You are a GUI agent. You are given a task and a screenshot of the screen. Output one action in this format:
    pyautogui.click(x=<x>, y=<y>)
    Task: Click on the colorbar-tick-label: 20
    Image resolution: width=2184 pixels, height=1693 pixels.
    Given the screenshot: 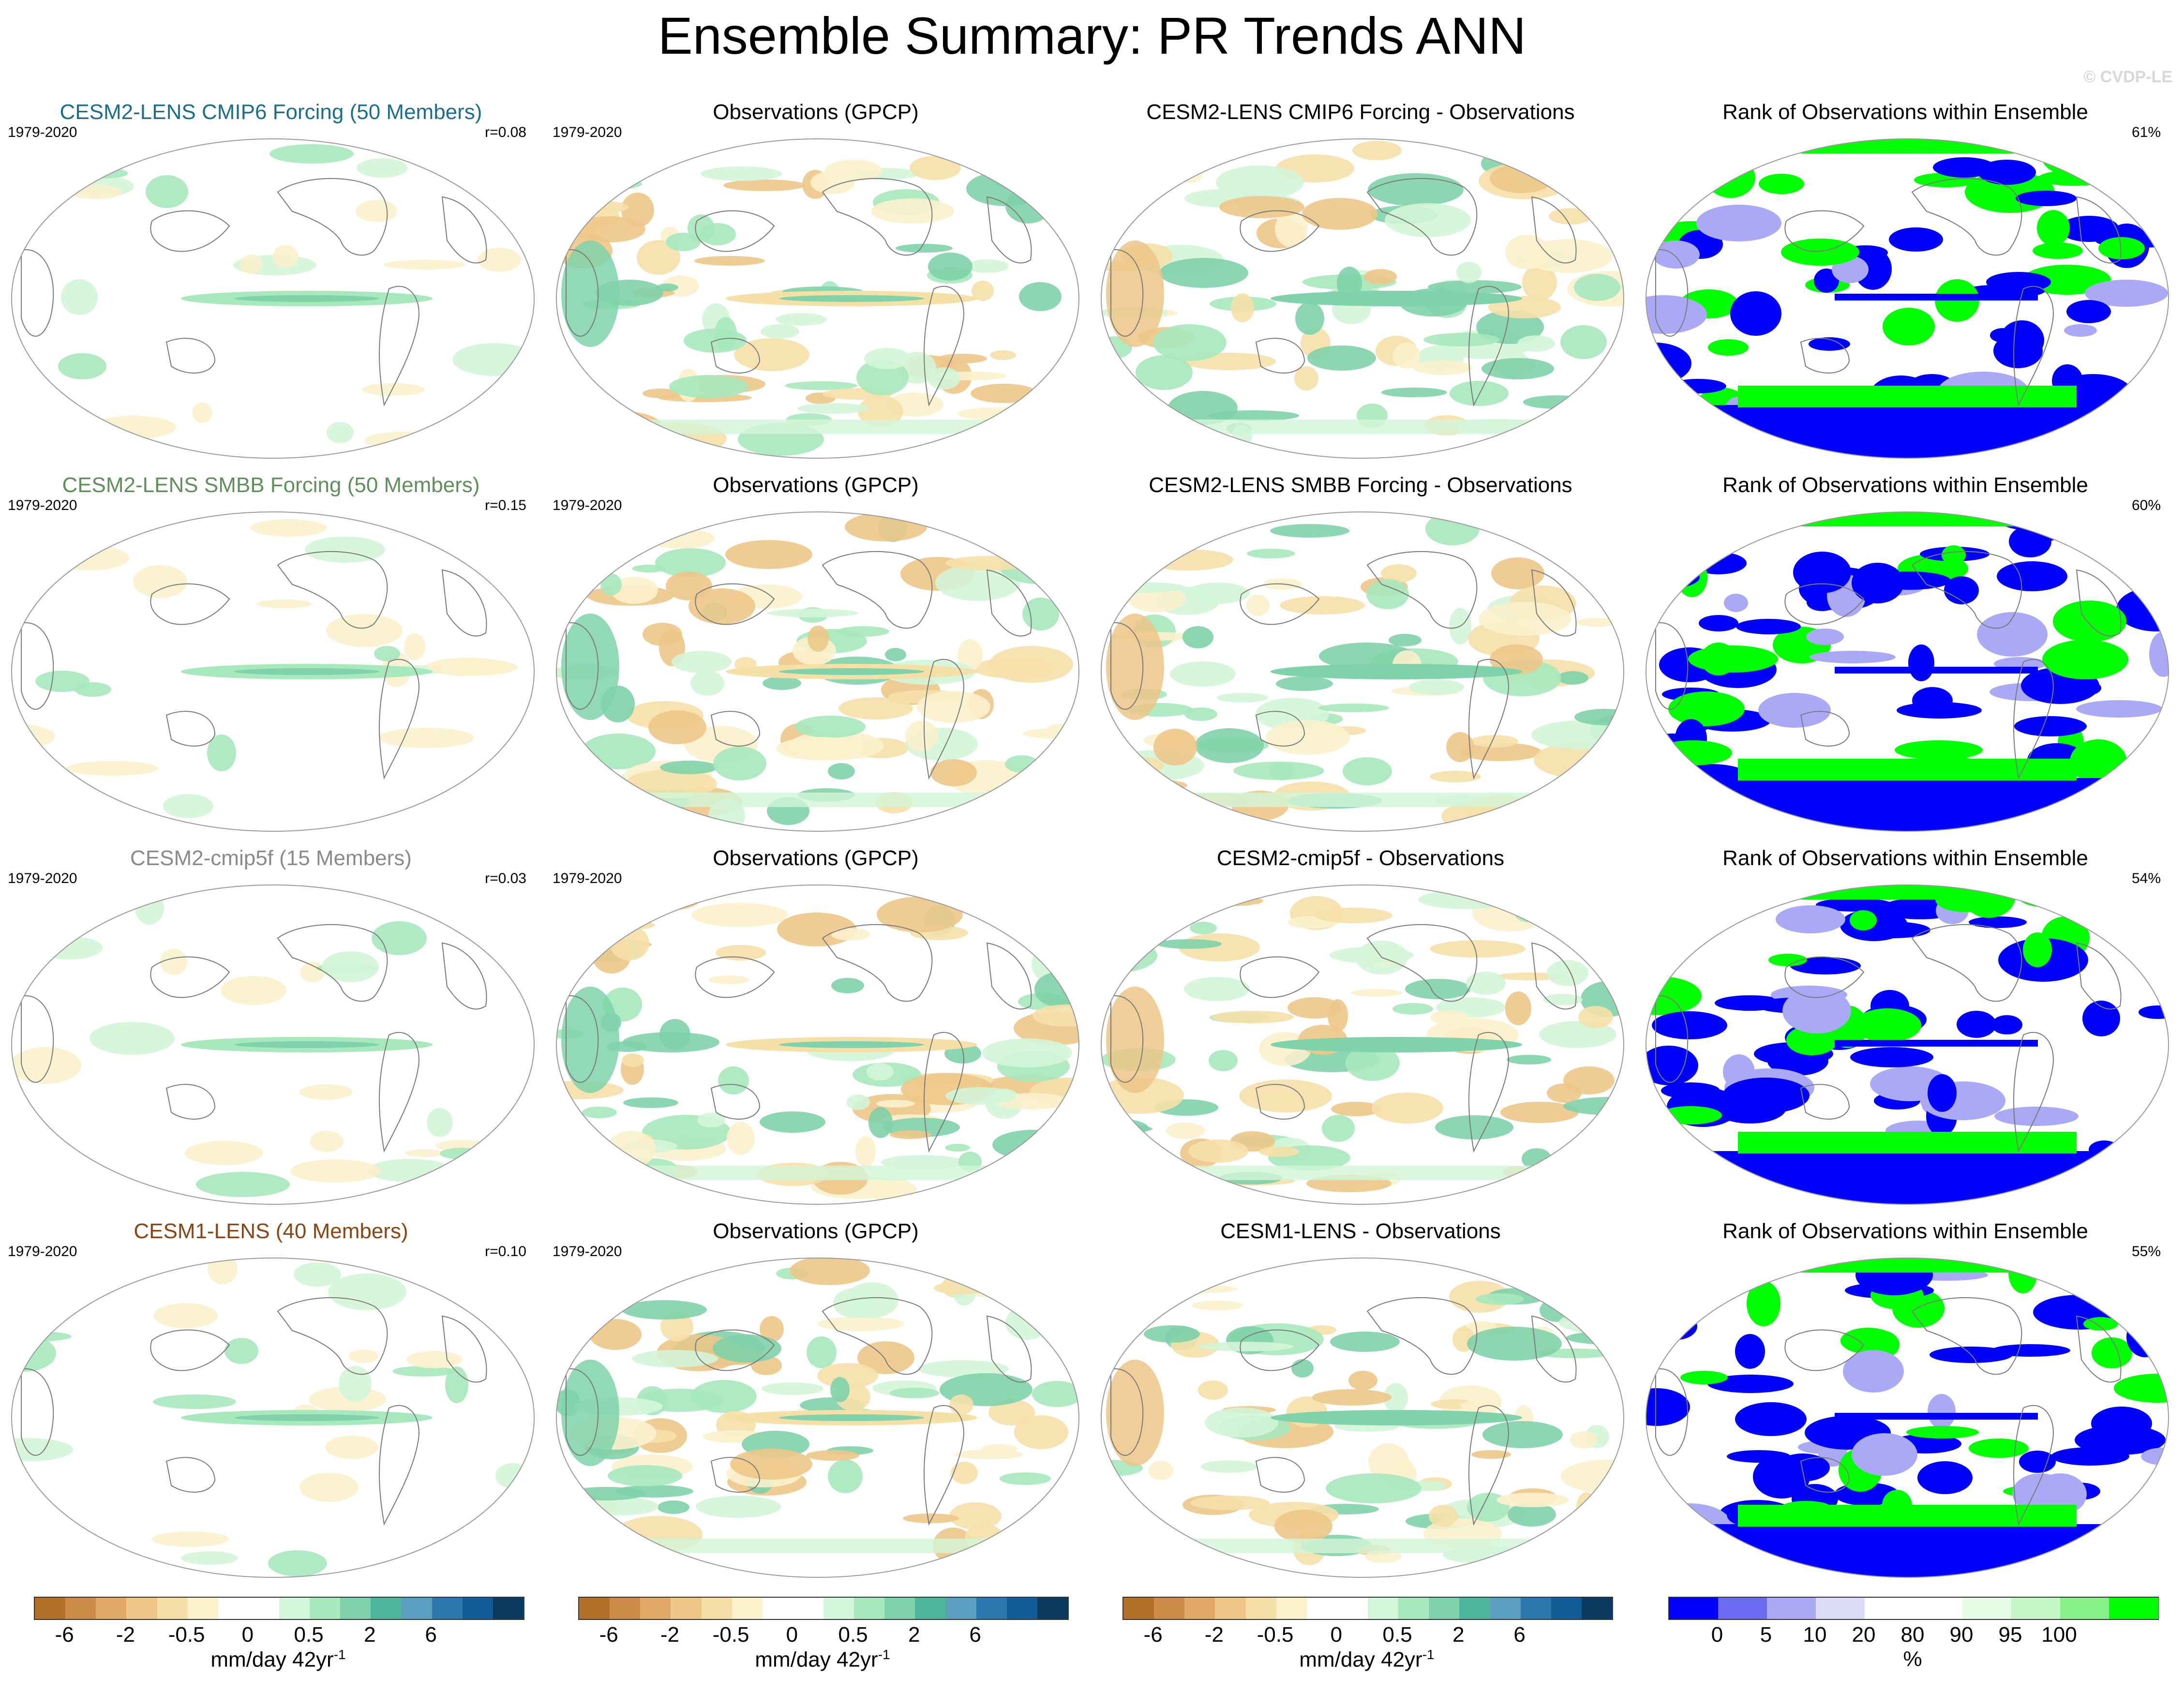 What is the action you would take?
    pyautogui.click(x=1864, y=1635)
    